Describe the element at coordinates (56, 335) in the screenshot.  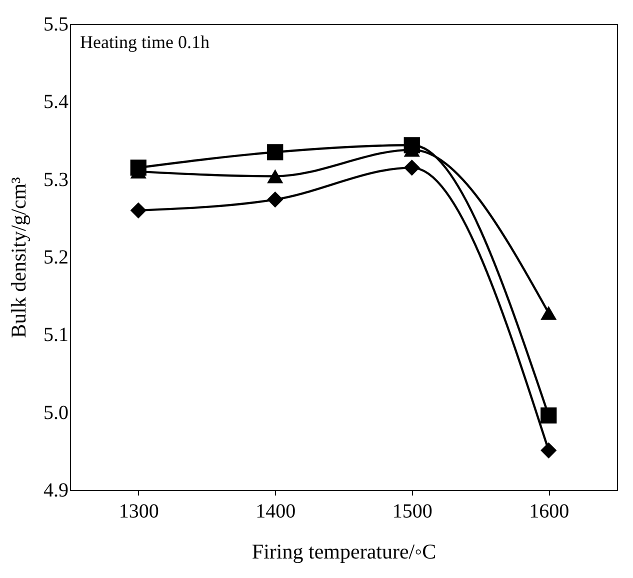
I see `y-tick-label: 5.1` at that location.